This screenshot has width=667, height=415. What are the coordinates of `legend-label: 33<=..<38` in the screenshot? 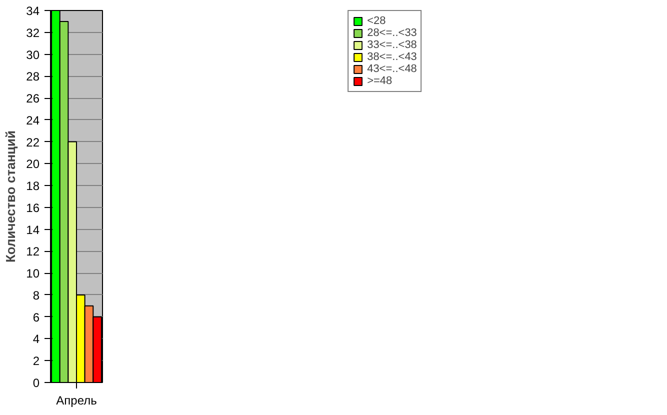 It's located at (392, 45).